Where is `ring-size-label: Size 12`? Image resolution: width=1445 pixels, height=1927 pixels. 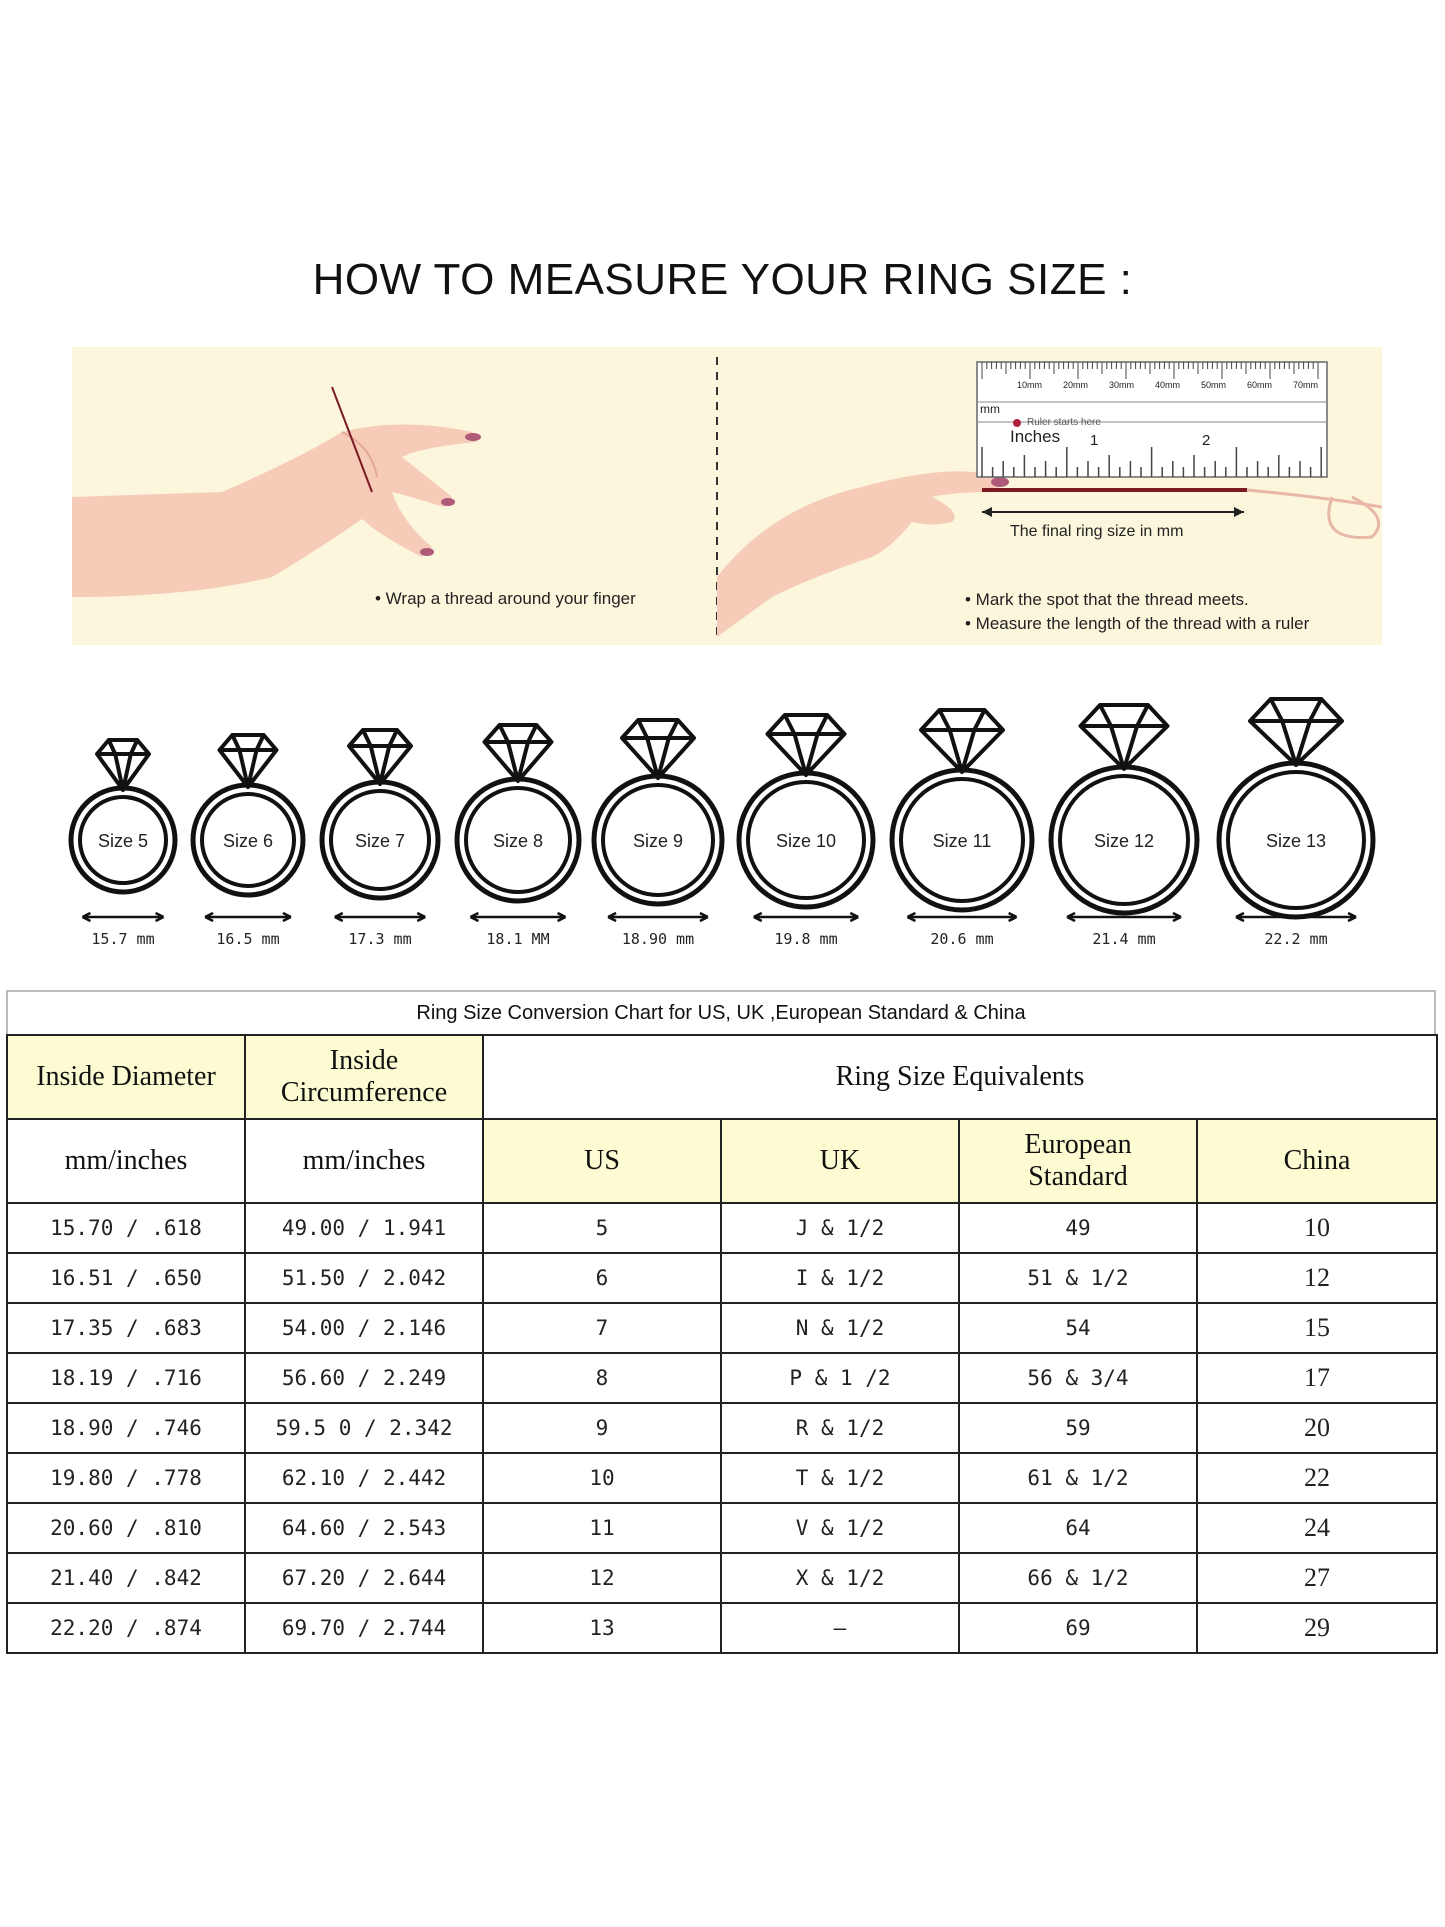
ring-size-label: Size 12 is located at coordinates (1124, 841).